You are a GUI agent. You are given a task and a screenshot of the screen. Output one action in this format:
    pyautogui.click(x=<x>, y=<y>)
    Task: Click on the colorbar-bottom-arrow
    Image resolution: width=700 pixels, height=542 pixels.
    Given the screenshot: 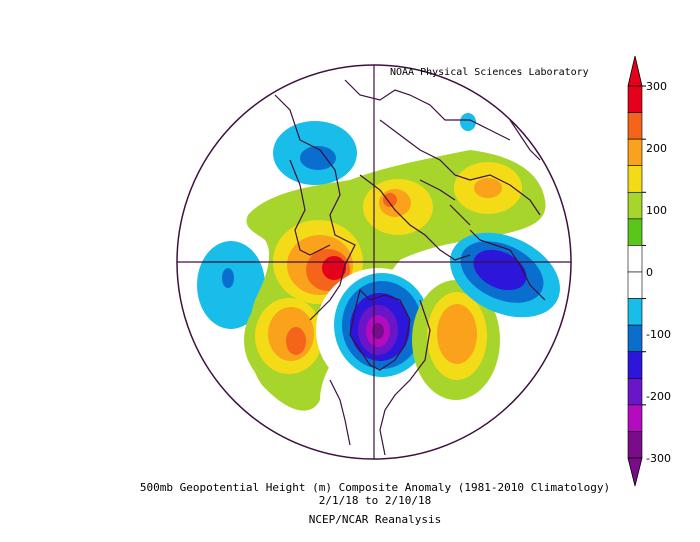 What is the action you would take?
    pyautogui.click(x=635, y=472)
    